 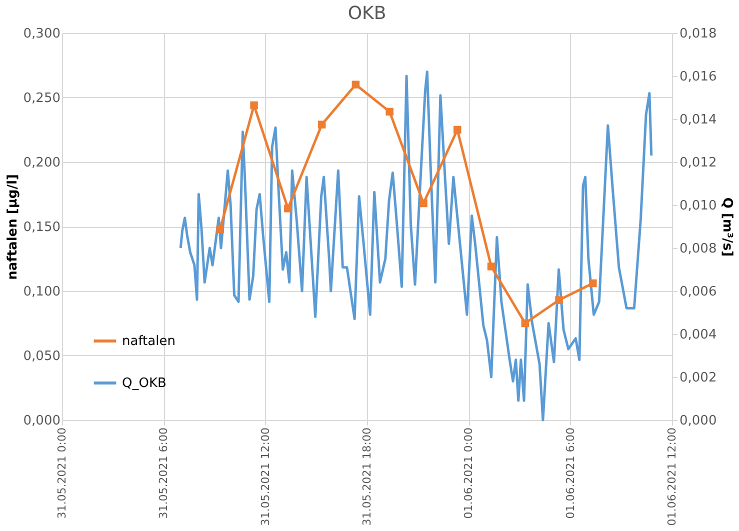 I want to click on y2-tick-label: 0,012, so click(x=698, y=163).